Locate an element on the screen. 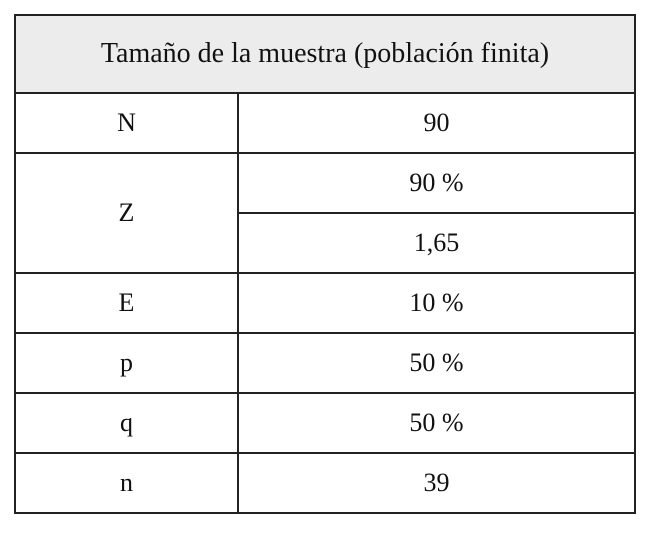 The image size is (650, 548). row-value: 1,65 is located at coordinates (436, 243).